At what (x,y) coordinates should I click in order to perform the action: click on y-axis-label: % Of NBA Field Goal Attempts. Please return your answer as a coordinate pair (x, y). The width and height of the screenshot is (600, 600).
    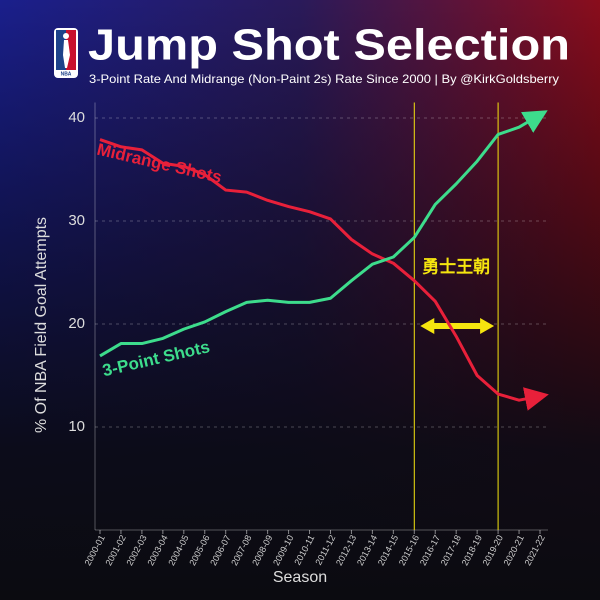
    Looking at the image, I should click on (41, 325).